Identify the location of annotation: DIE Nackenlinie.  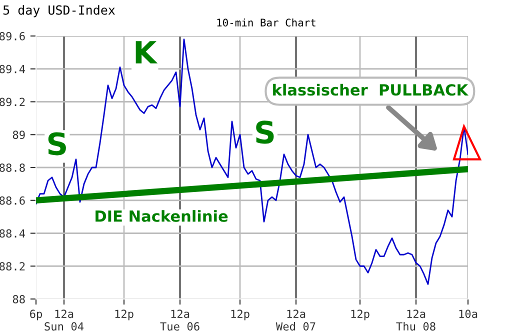
(162, 216).